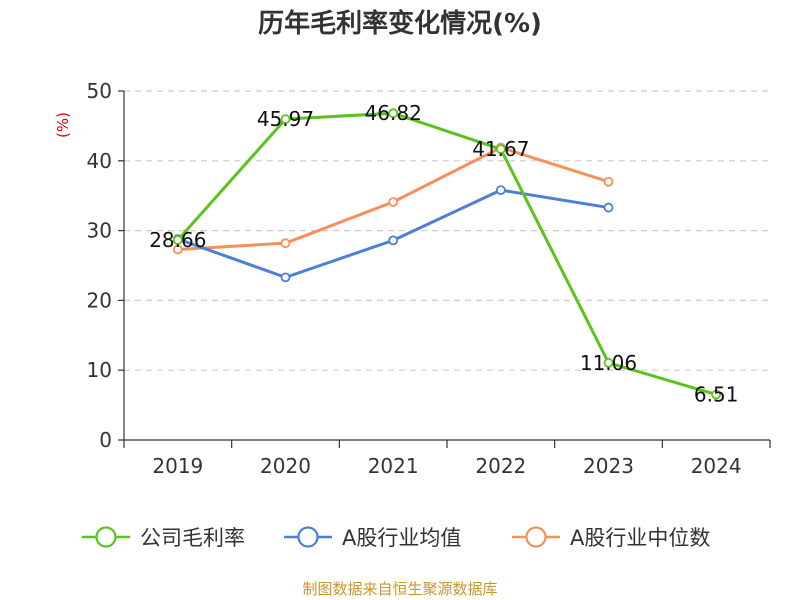 The height and width of the screenshot is (600, 800). I want to click on data-label: 28.66, so click(177, 240).